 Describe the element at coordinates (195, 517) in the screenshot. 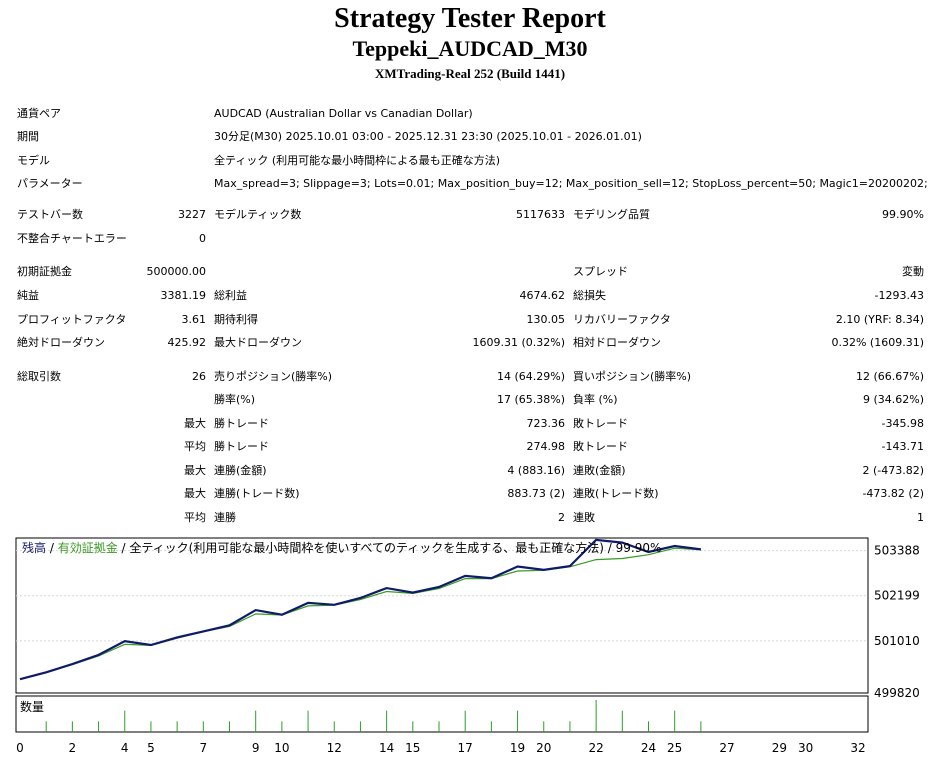

I see `avg-cons-prefix: 平均` at that location.